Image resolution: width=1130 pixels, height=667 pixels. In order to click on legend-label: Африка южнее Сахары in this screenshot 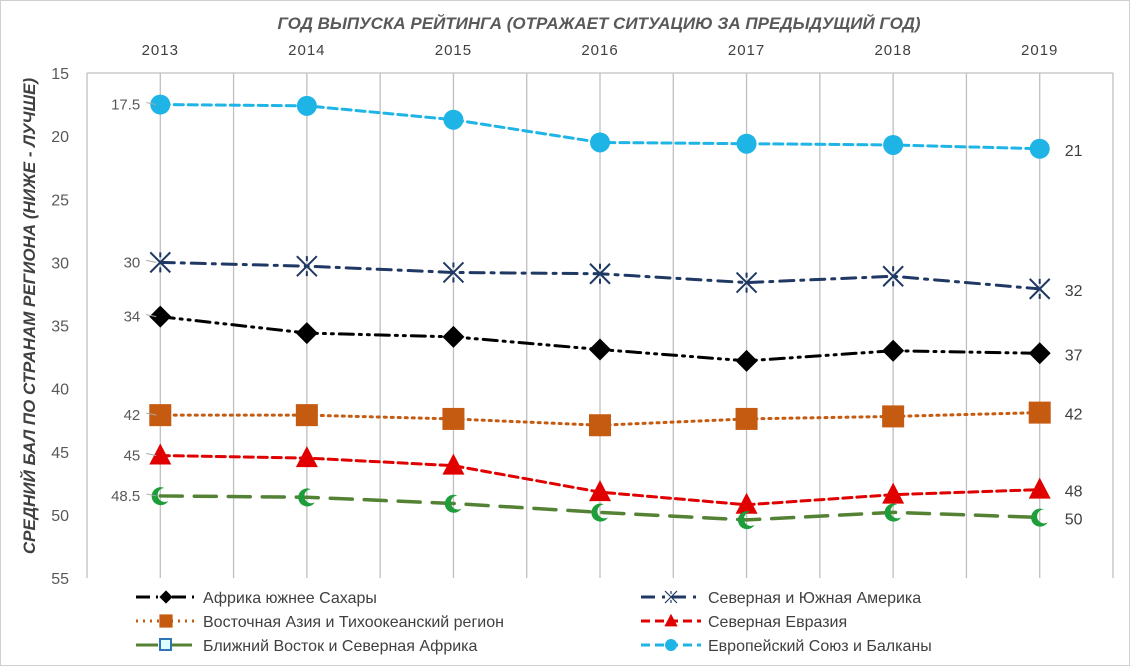, I will do `click(290, 598)`.